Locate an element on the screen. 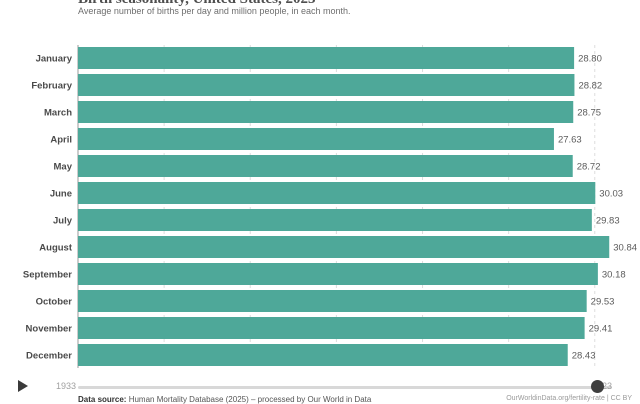  bar-october is located at coordinates (332, 301).